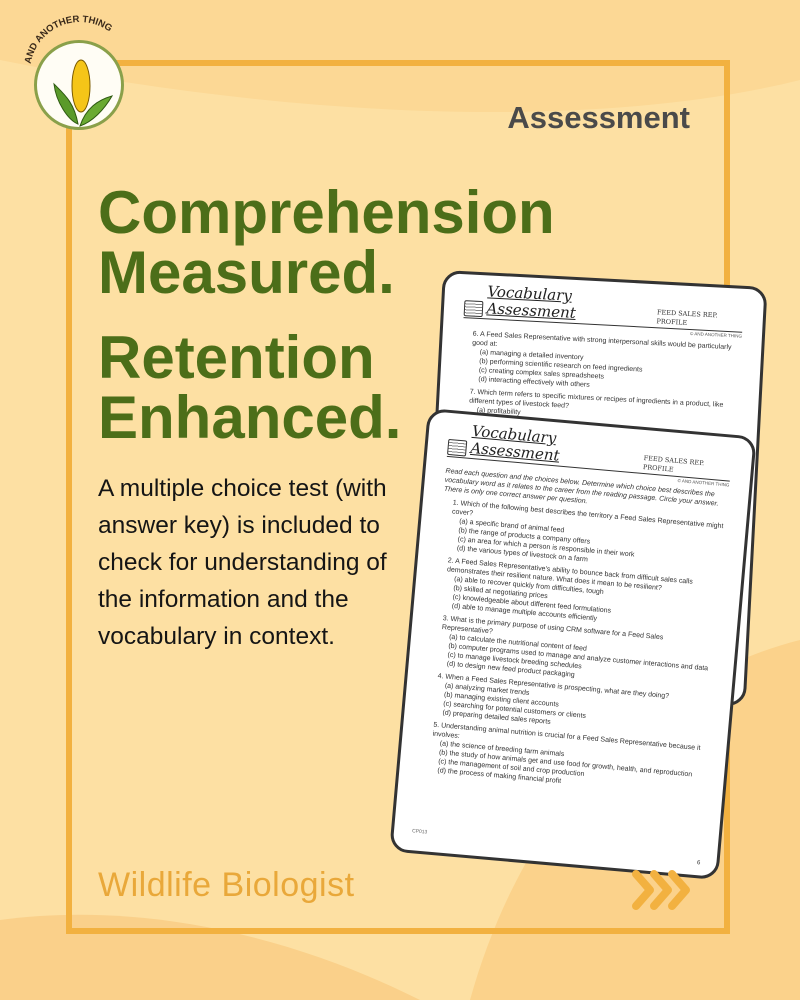  I want to click on logo-text: AND ANOTHER THING, so click(69, 39).